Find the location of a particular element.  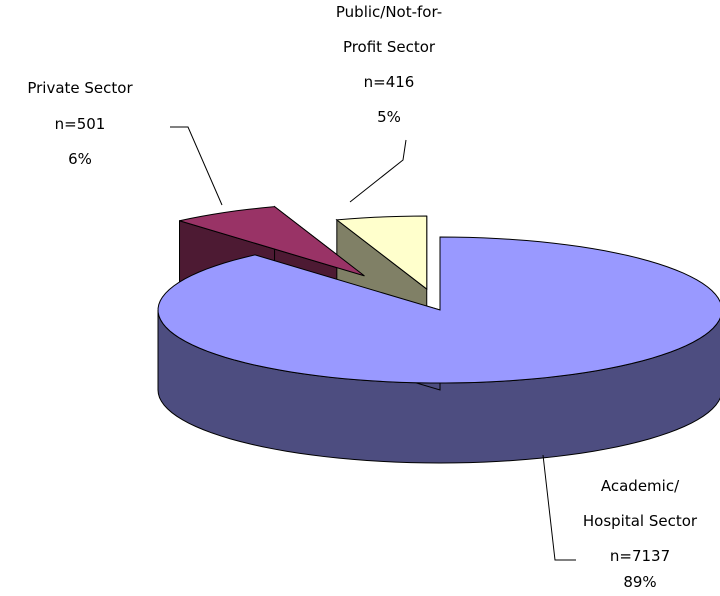

label-academic-name-line2: Hospital Sector is located at coordinates (640, 521).